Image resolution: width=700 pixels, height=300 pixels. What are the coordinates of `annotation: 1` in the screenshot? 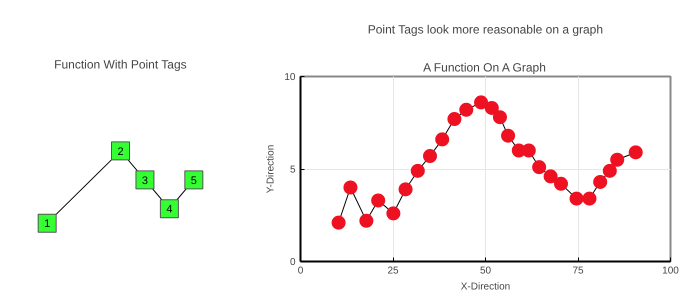 It's located at (47, 224).